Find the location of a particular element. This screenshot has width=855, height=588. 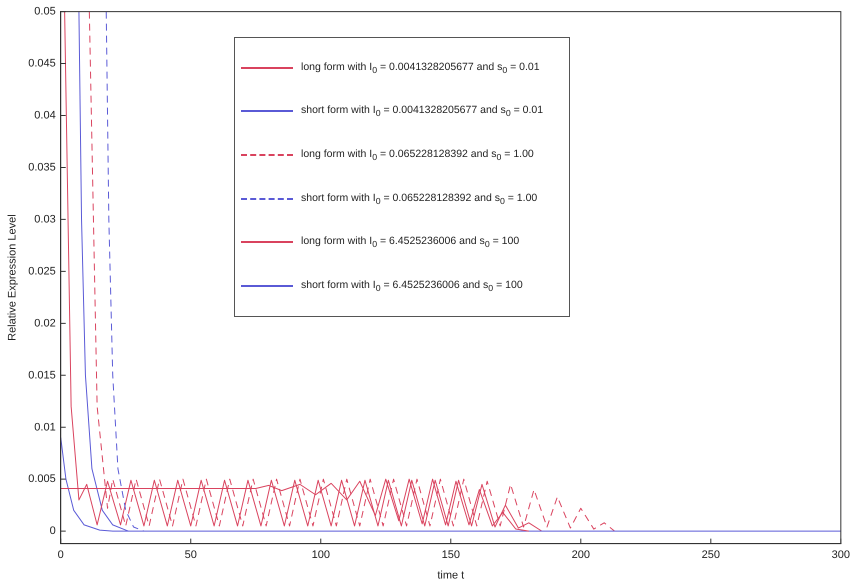

x-tick-label: 250 is located at coordinates (711, 555).